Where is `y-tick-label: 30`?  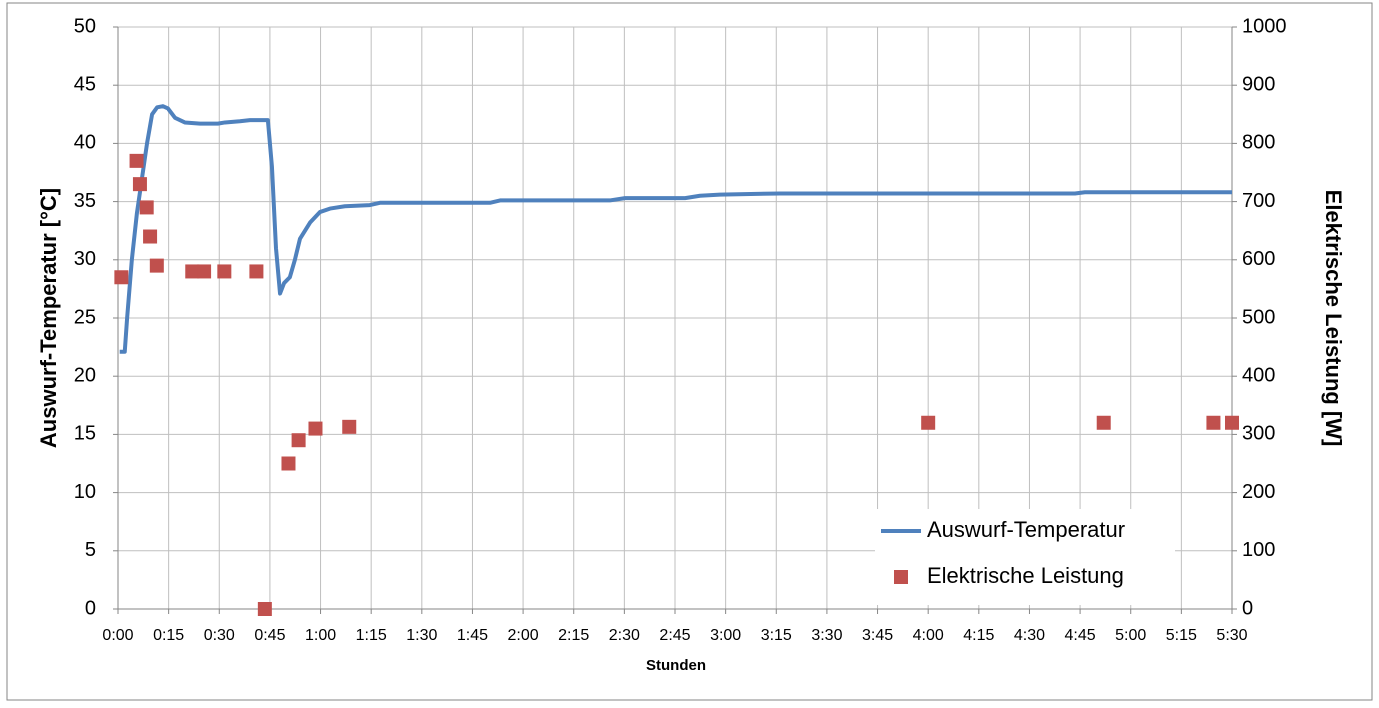
y-tick-label: 30 is located at coordinates (85, 259).